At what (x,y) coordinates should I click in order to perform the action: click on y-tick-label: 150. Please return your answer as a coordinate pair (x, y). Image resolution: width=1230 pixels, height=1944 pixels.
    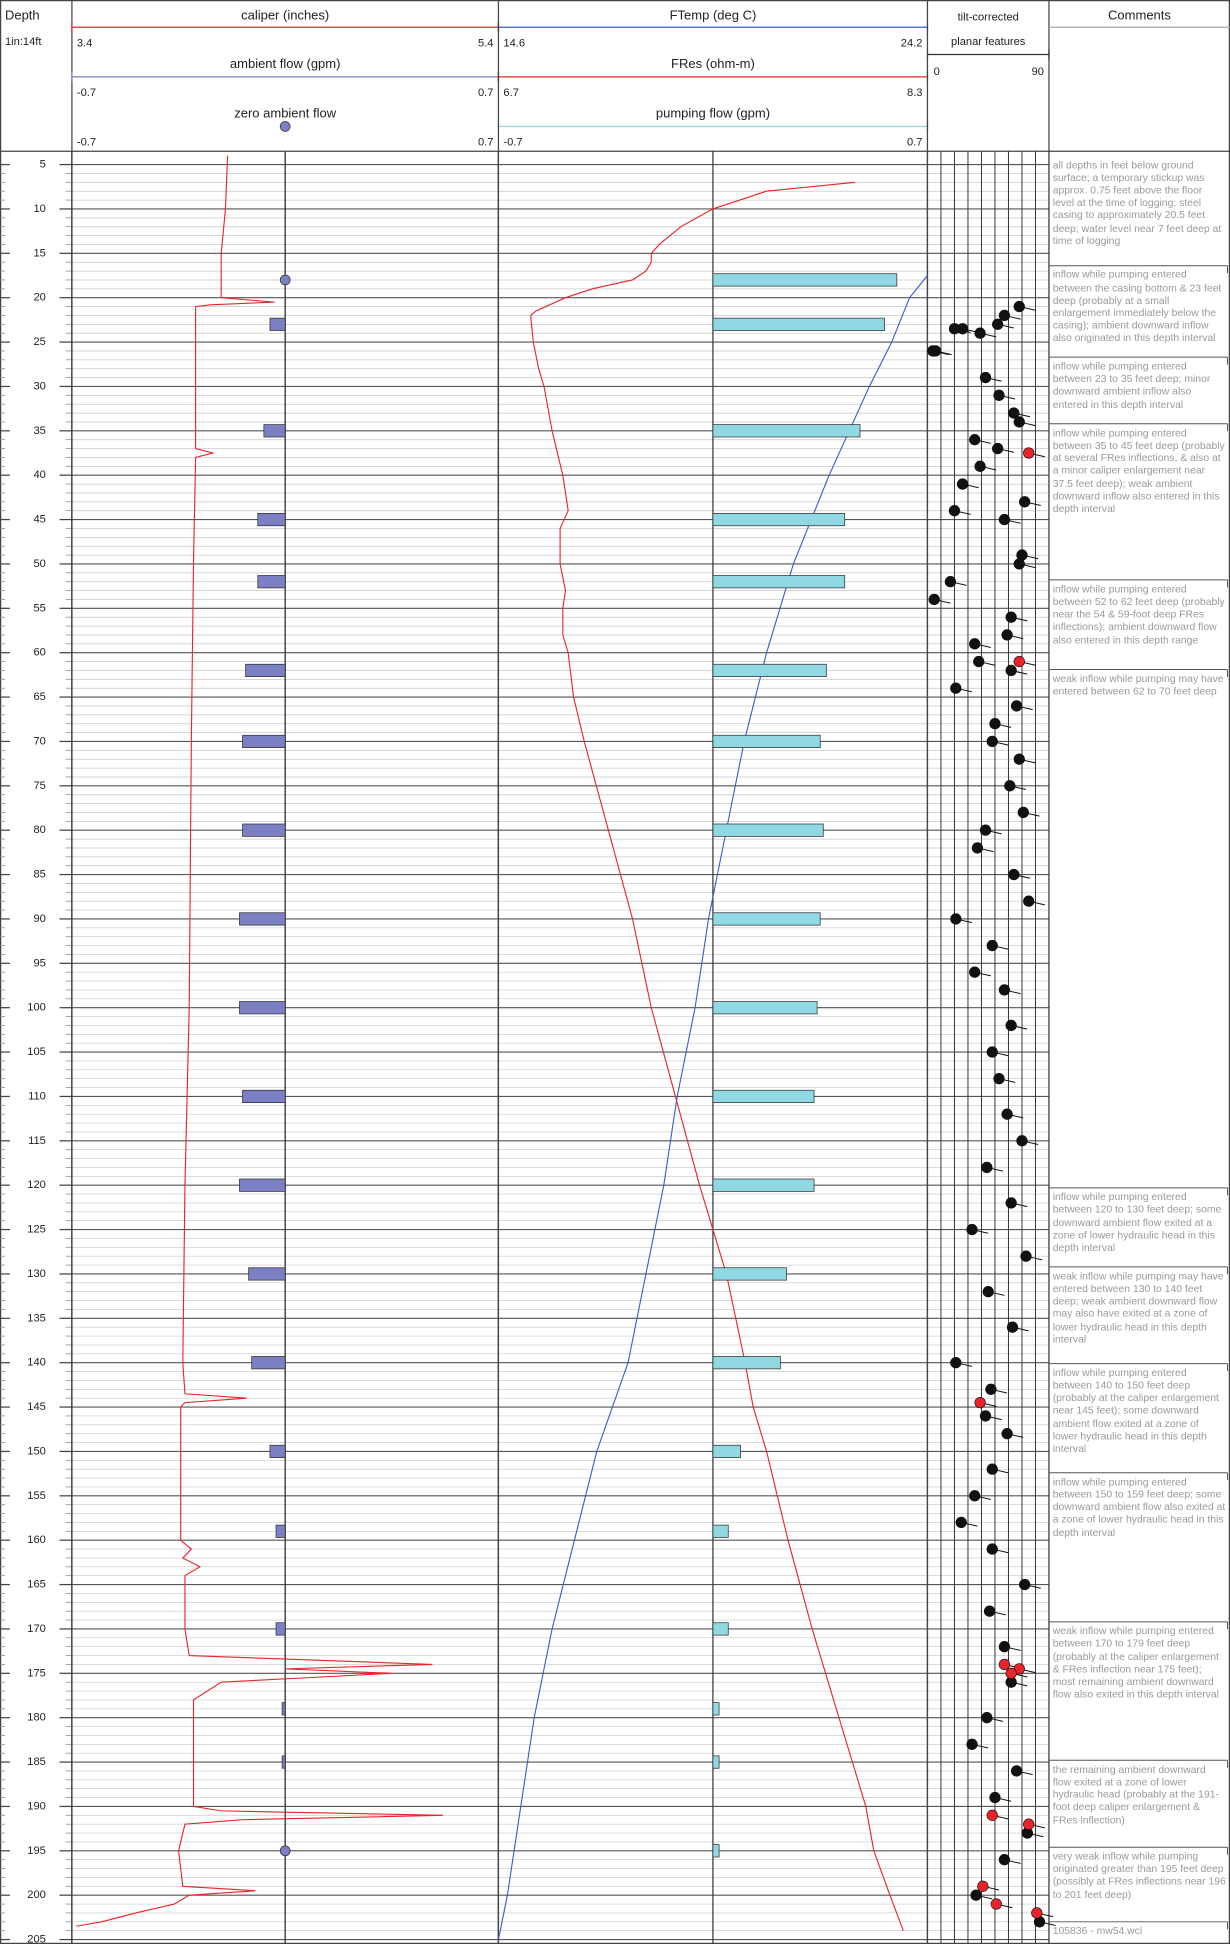
    Looking at the image, I should click on (36, 1451).